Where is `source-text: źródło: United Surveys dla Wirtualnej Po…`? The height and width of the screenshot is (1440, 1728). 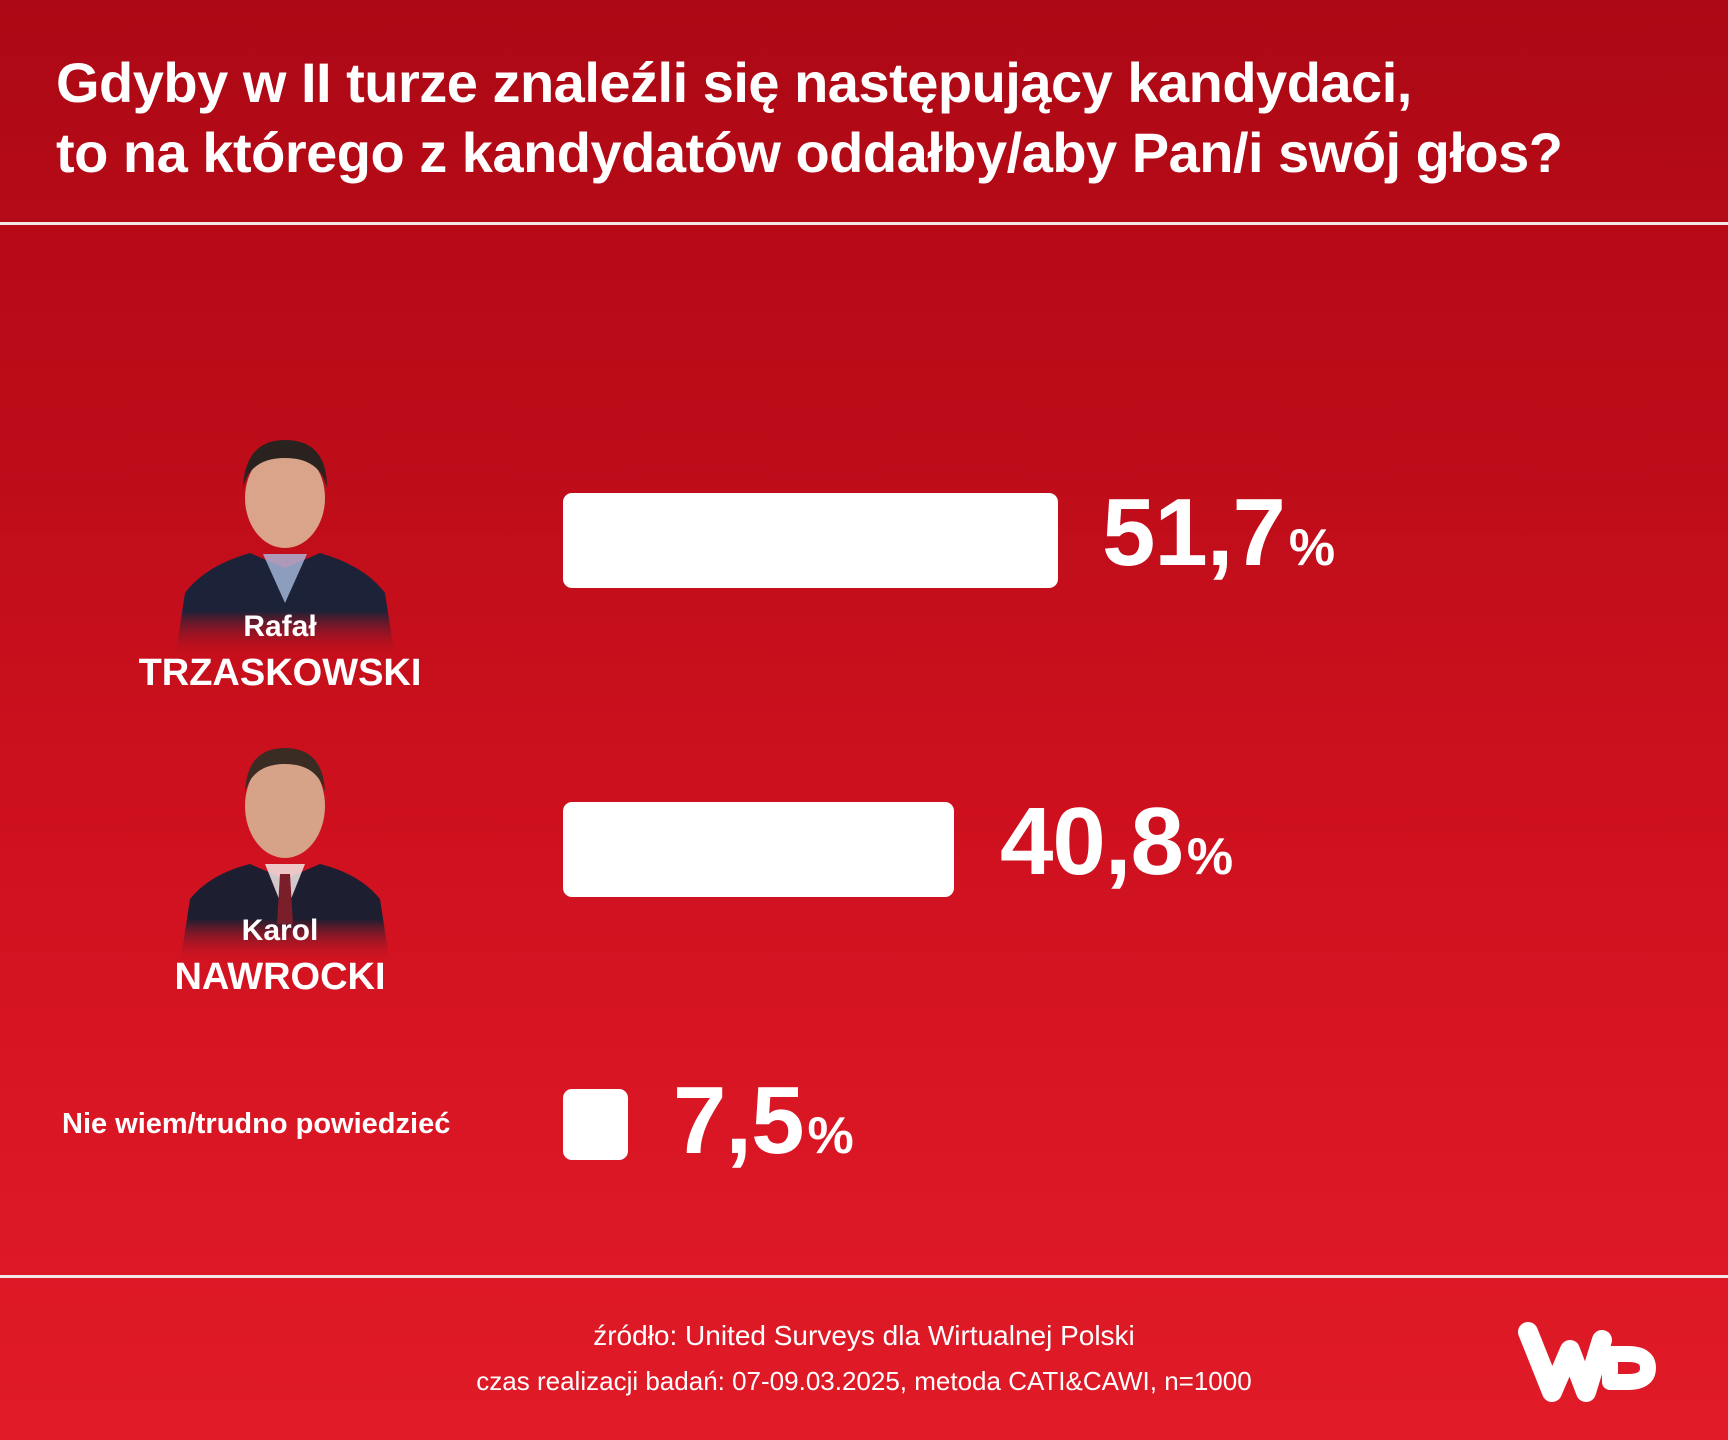
source-text: źródło: United Surveys dla Wirtualnej Po… is located at coordinates (864, 1335).